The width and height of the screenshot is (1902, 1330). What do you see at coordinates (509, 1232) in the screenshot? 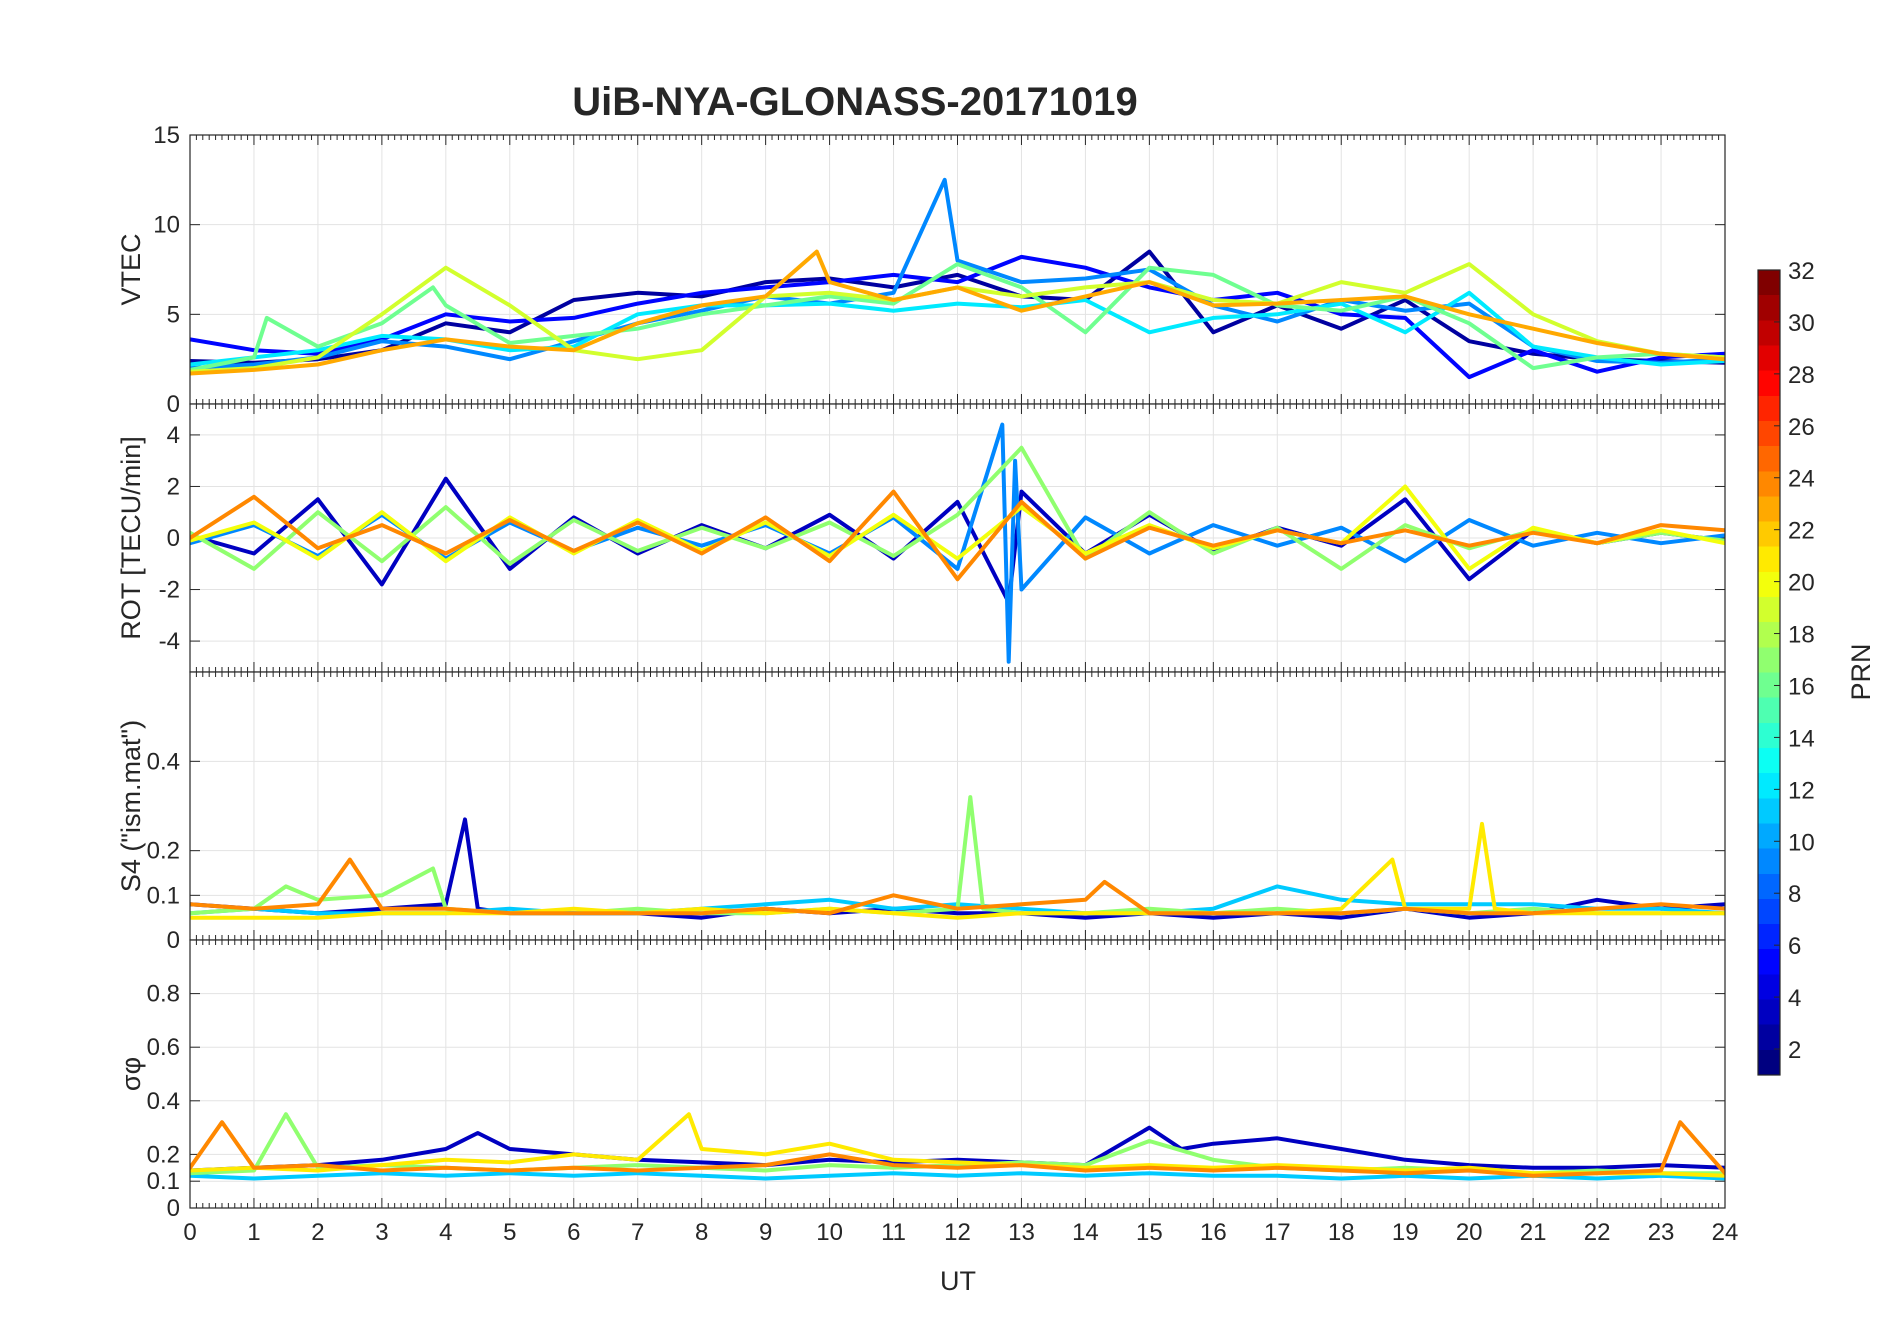
I see `x-tick-label: 5` at bounding box center [509, 1232].